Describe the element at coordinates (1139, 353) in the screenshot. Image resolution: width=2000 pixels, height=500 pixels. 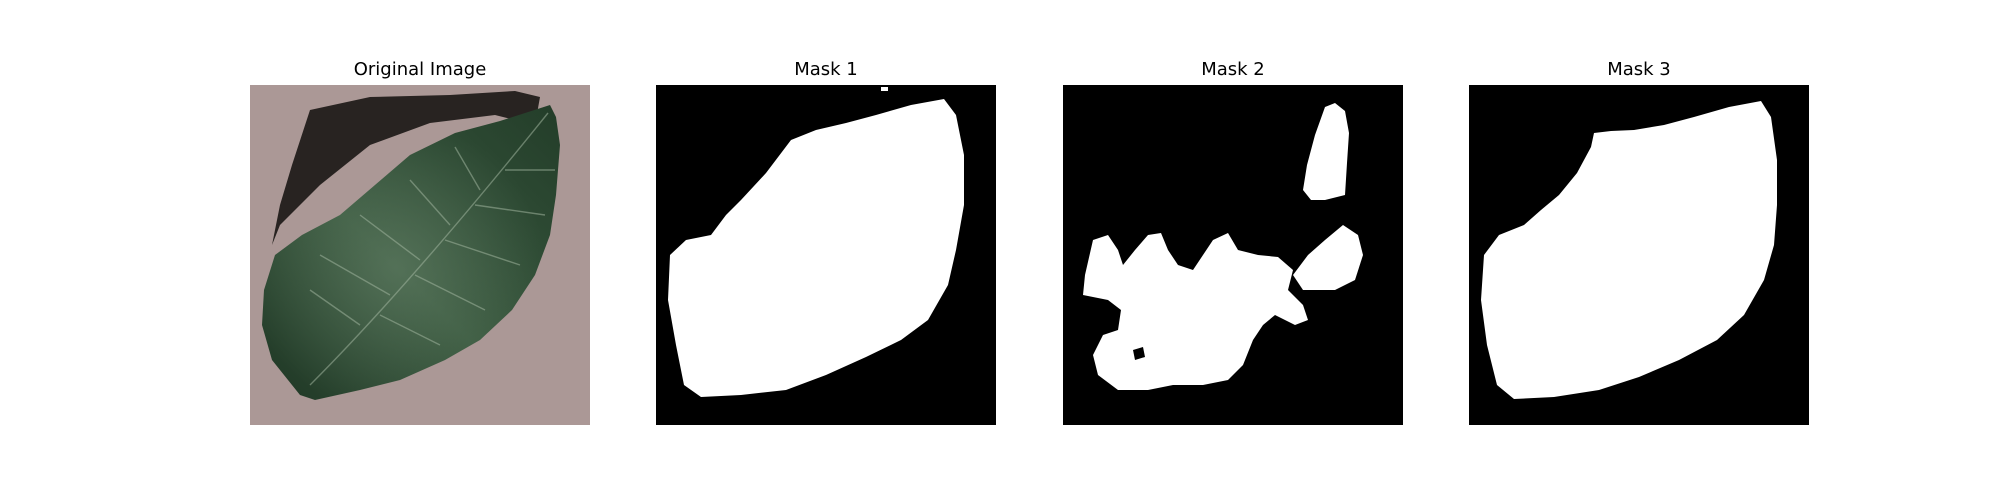
I see `mask-hole` at that location.